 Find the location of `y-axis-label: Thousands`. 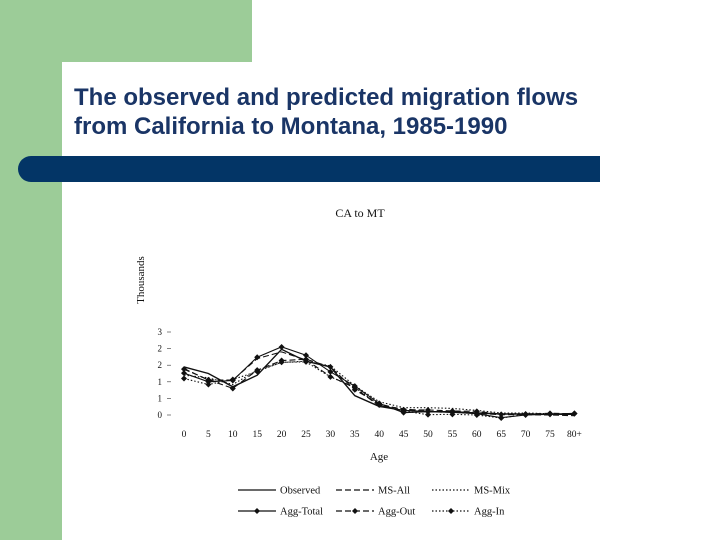

y-axis-label: Thousands is located at coordinates (141, 280).